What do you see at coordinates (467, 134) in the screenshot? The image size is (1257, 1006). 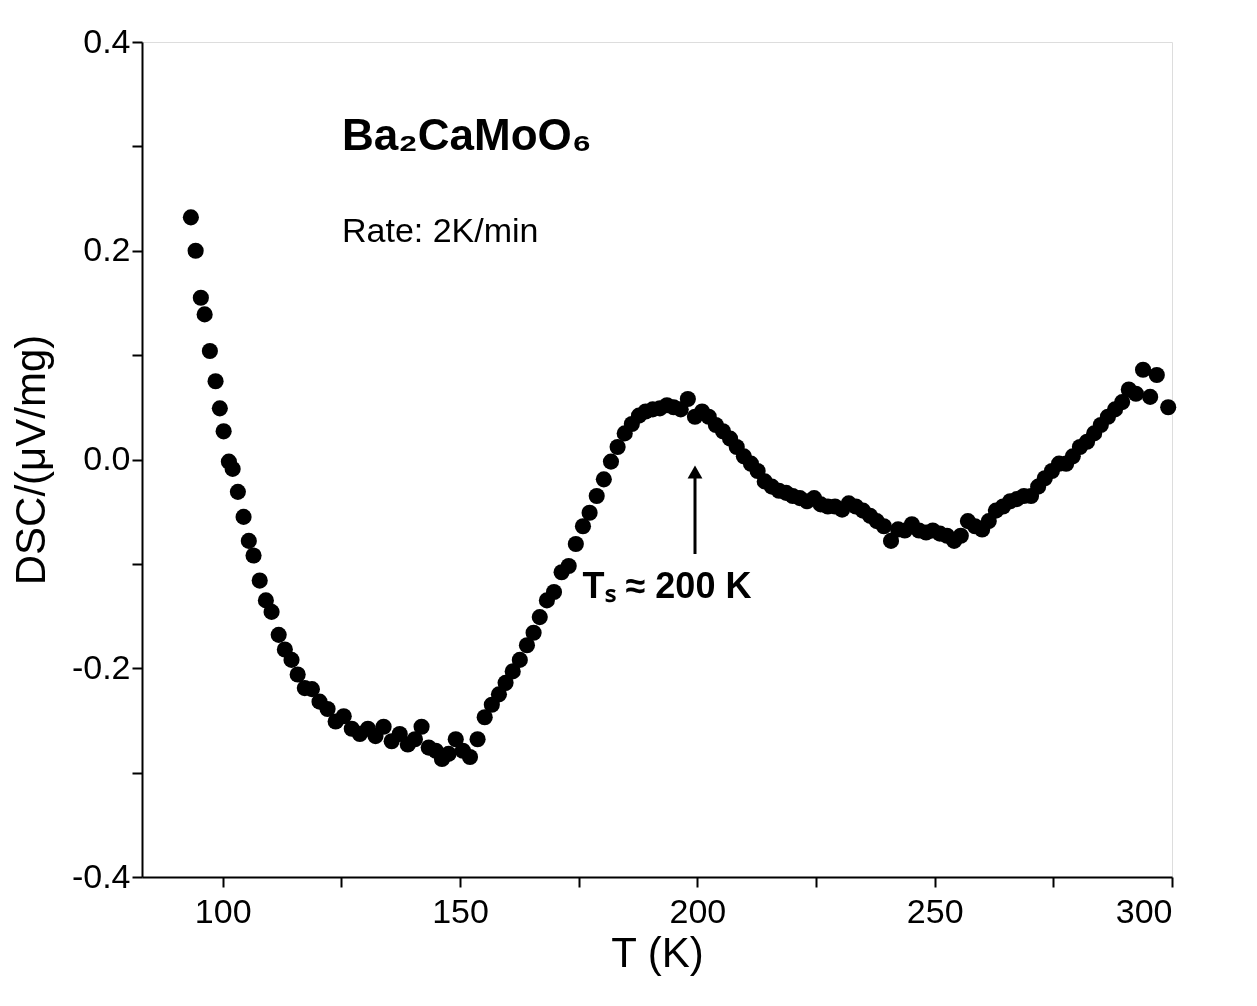 I see `annotation: Ba₂CaMoO₆` at bounding box center [467, 134].